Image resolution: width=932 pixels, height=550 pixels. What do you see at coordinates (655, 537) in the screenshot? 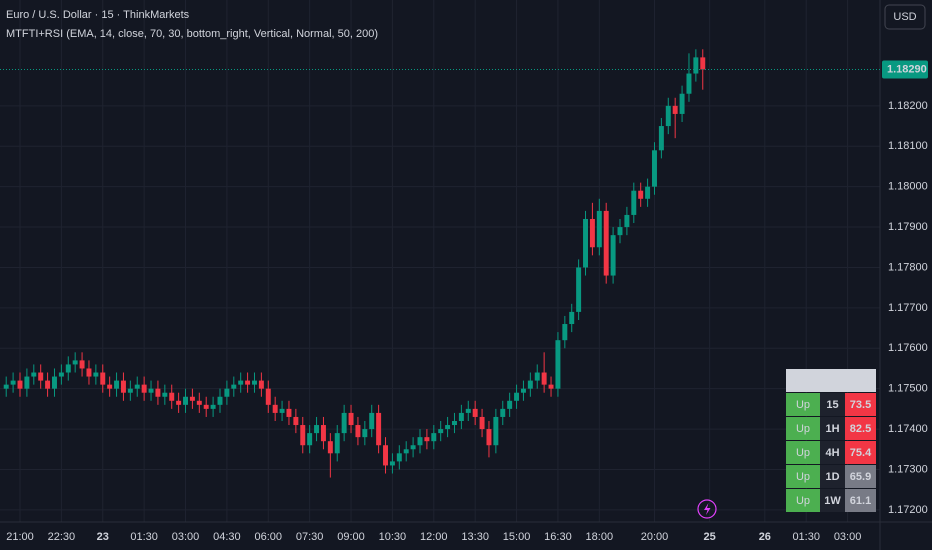
I see `x-tick-label: 20:00` at bounding box center [655, 537].